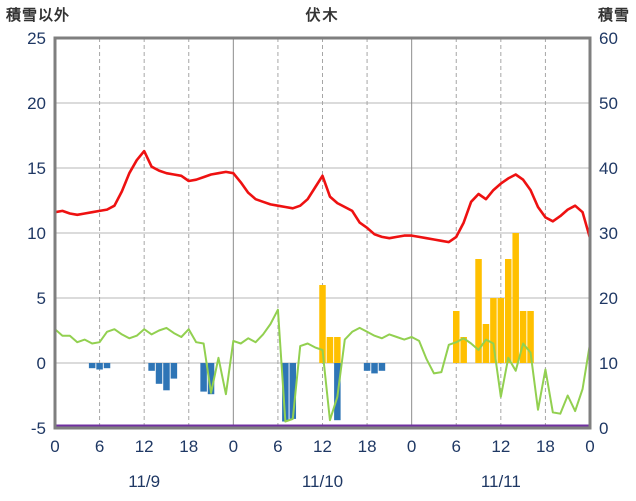  What do you see at coordinates (613, 15) in the screenshot?
I see `right-axis-title: 積雪` at bounding box center [613, 15].